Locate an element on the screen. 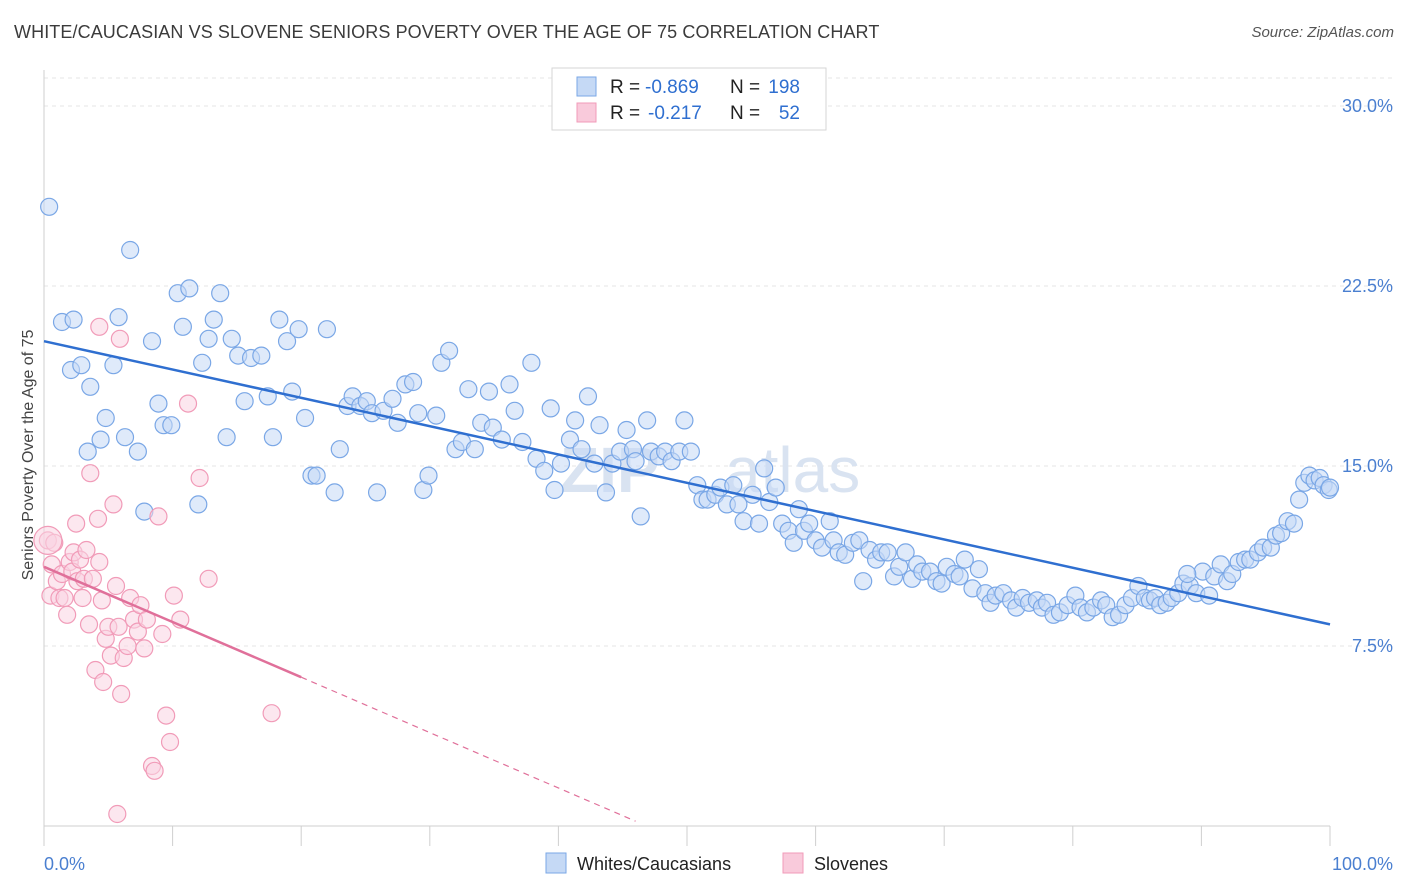 The height and width of the screenshot is (892, 1406). y-axis-label: Seniors Poverty Over the Age of 75 is located at coordinates (28, 455).